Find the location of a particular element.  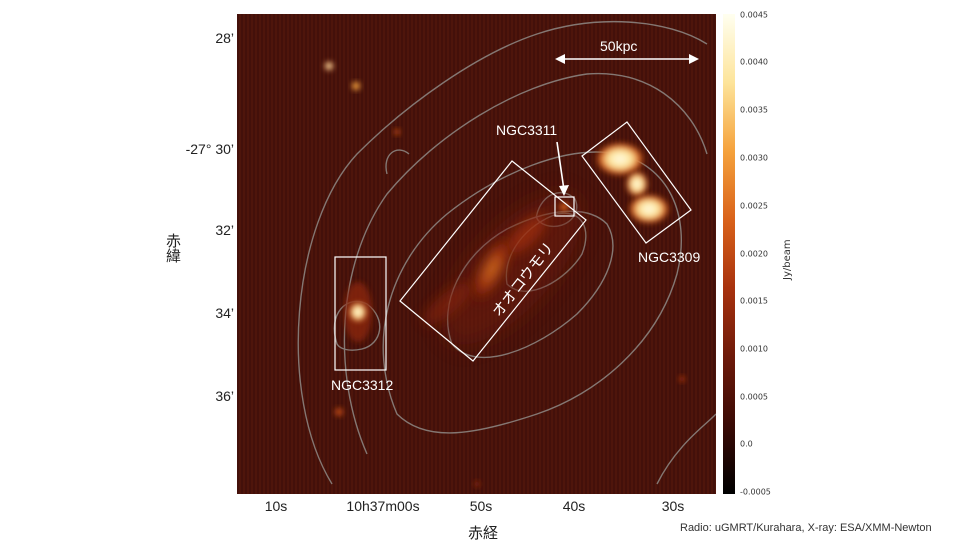

bat-box is located at coordinates (493, 261).